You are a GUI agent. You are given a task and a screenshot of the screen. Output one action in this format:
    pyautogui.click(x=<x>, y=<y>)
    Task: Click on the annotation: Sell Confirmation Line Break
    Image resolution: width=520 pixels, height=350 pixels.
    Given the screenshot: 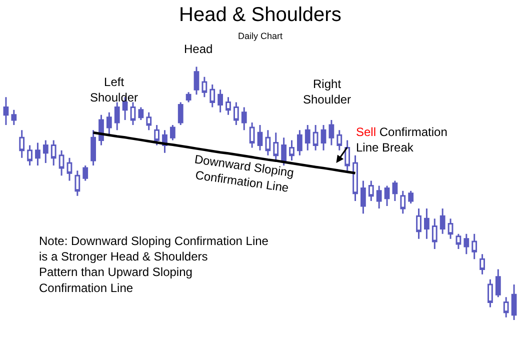 What is the action you would take?
    pyautogui.click(x=402, y=140)
    